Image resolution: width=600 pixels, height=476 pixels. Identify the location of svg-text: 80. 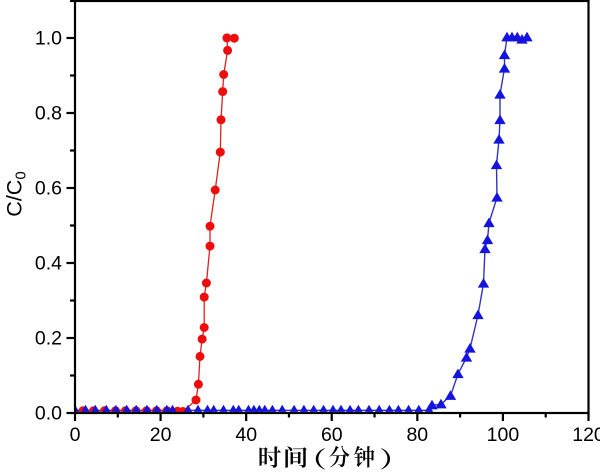
(417, 435).